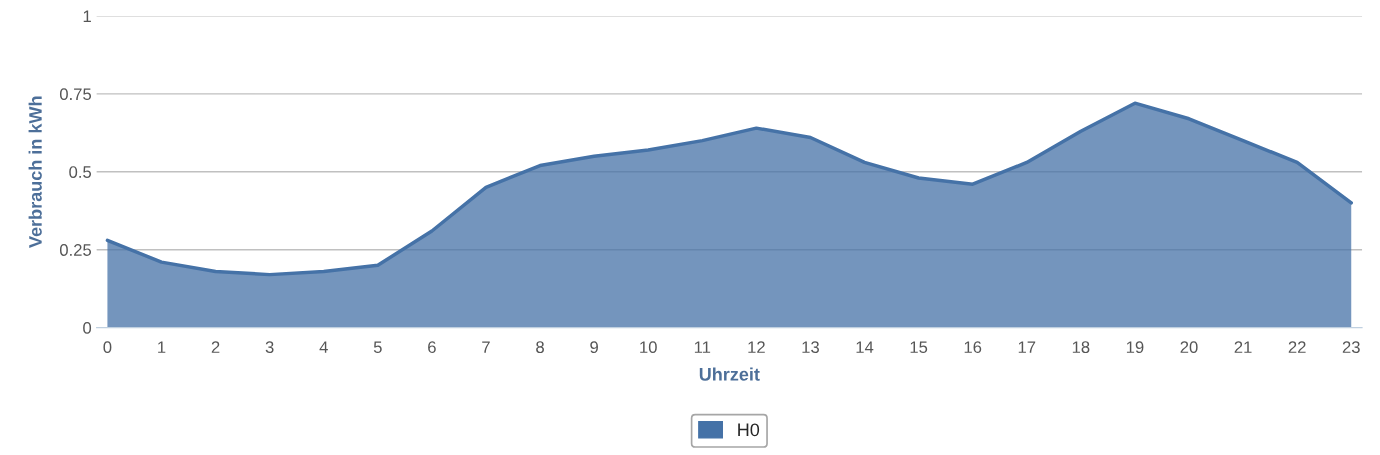  Describe the element at coordinates (35, 172) in the screenshot. I see `y-axis-title: Verbrauch in kWh` at that location.